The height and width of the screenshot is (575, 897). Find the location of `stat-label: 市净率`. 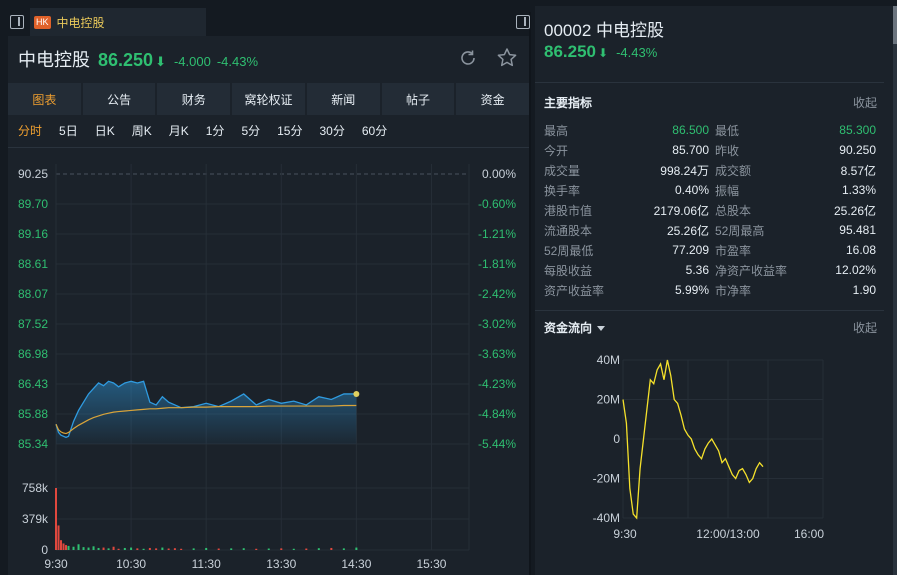

stat-label: 市净率 is located at coordinates (733, 290).